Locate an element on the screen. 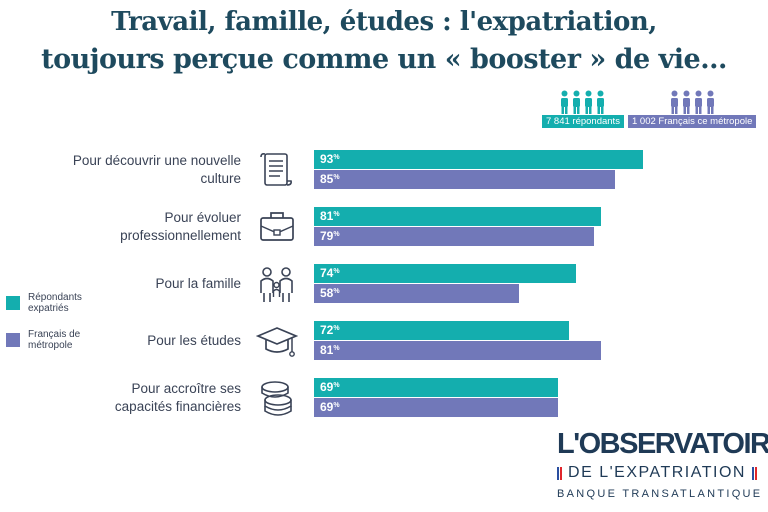 The image size is (768, 512). logo-title: L'OBSERVATOIRE is located at coordinates (662, 444).